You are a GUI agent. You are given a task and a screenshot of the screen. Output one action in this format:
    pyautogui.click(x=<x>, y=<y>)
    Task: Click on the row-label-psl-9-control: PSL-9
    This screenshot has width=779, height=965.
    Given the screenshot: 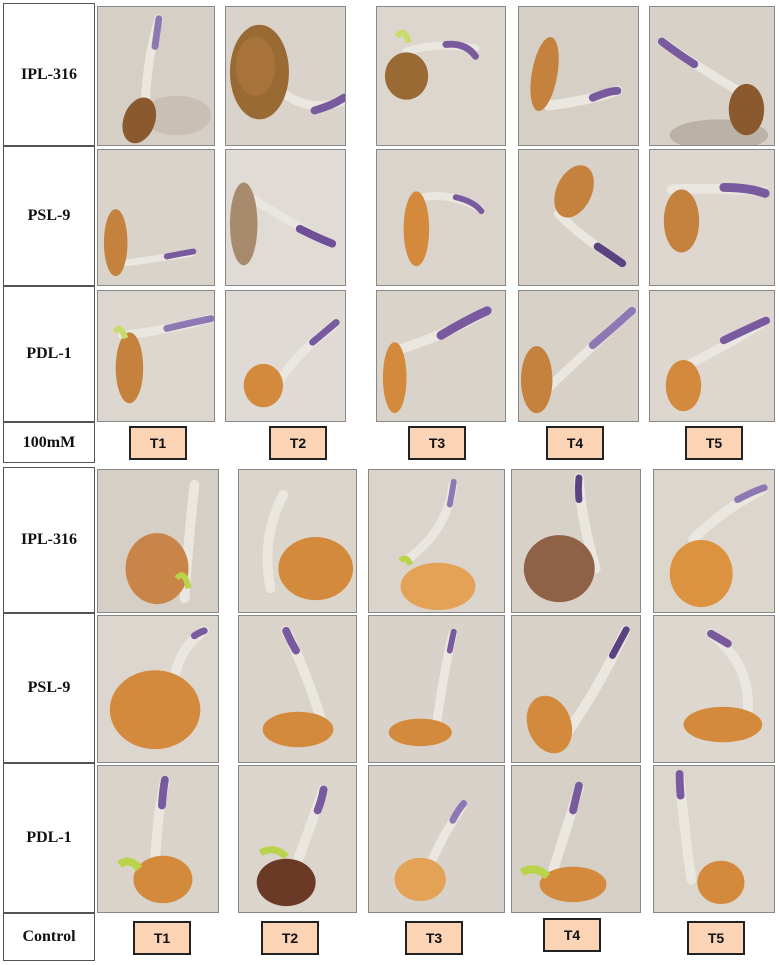 What is the action you would take?
    pyautogui.click(x=49, y=688)
    